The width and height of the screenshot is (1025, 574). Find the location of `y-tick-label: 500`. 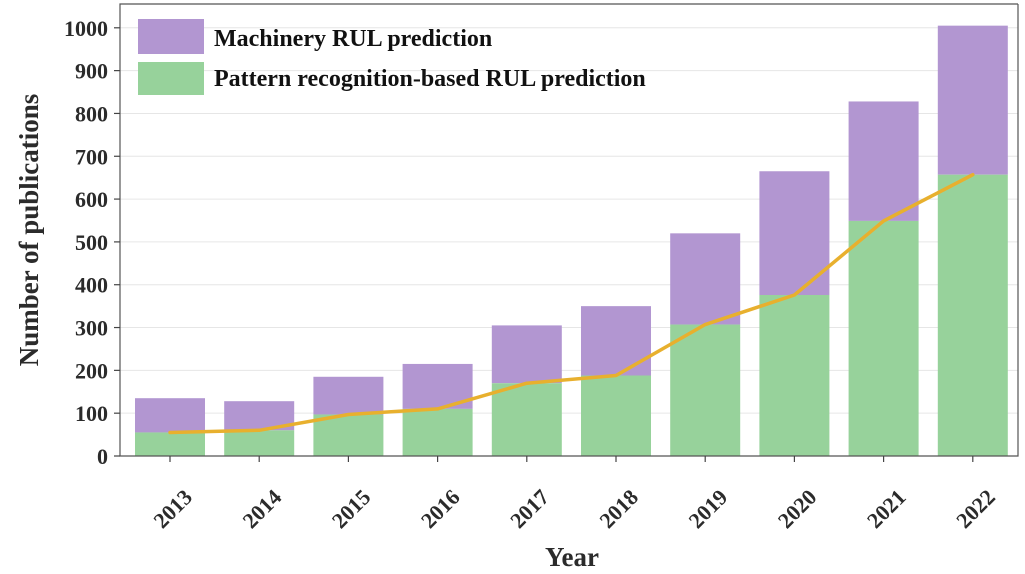

y-tick-label: 500 is located at coordinates (91, 242).